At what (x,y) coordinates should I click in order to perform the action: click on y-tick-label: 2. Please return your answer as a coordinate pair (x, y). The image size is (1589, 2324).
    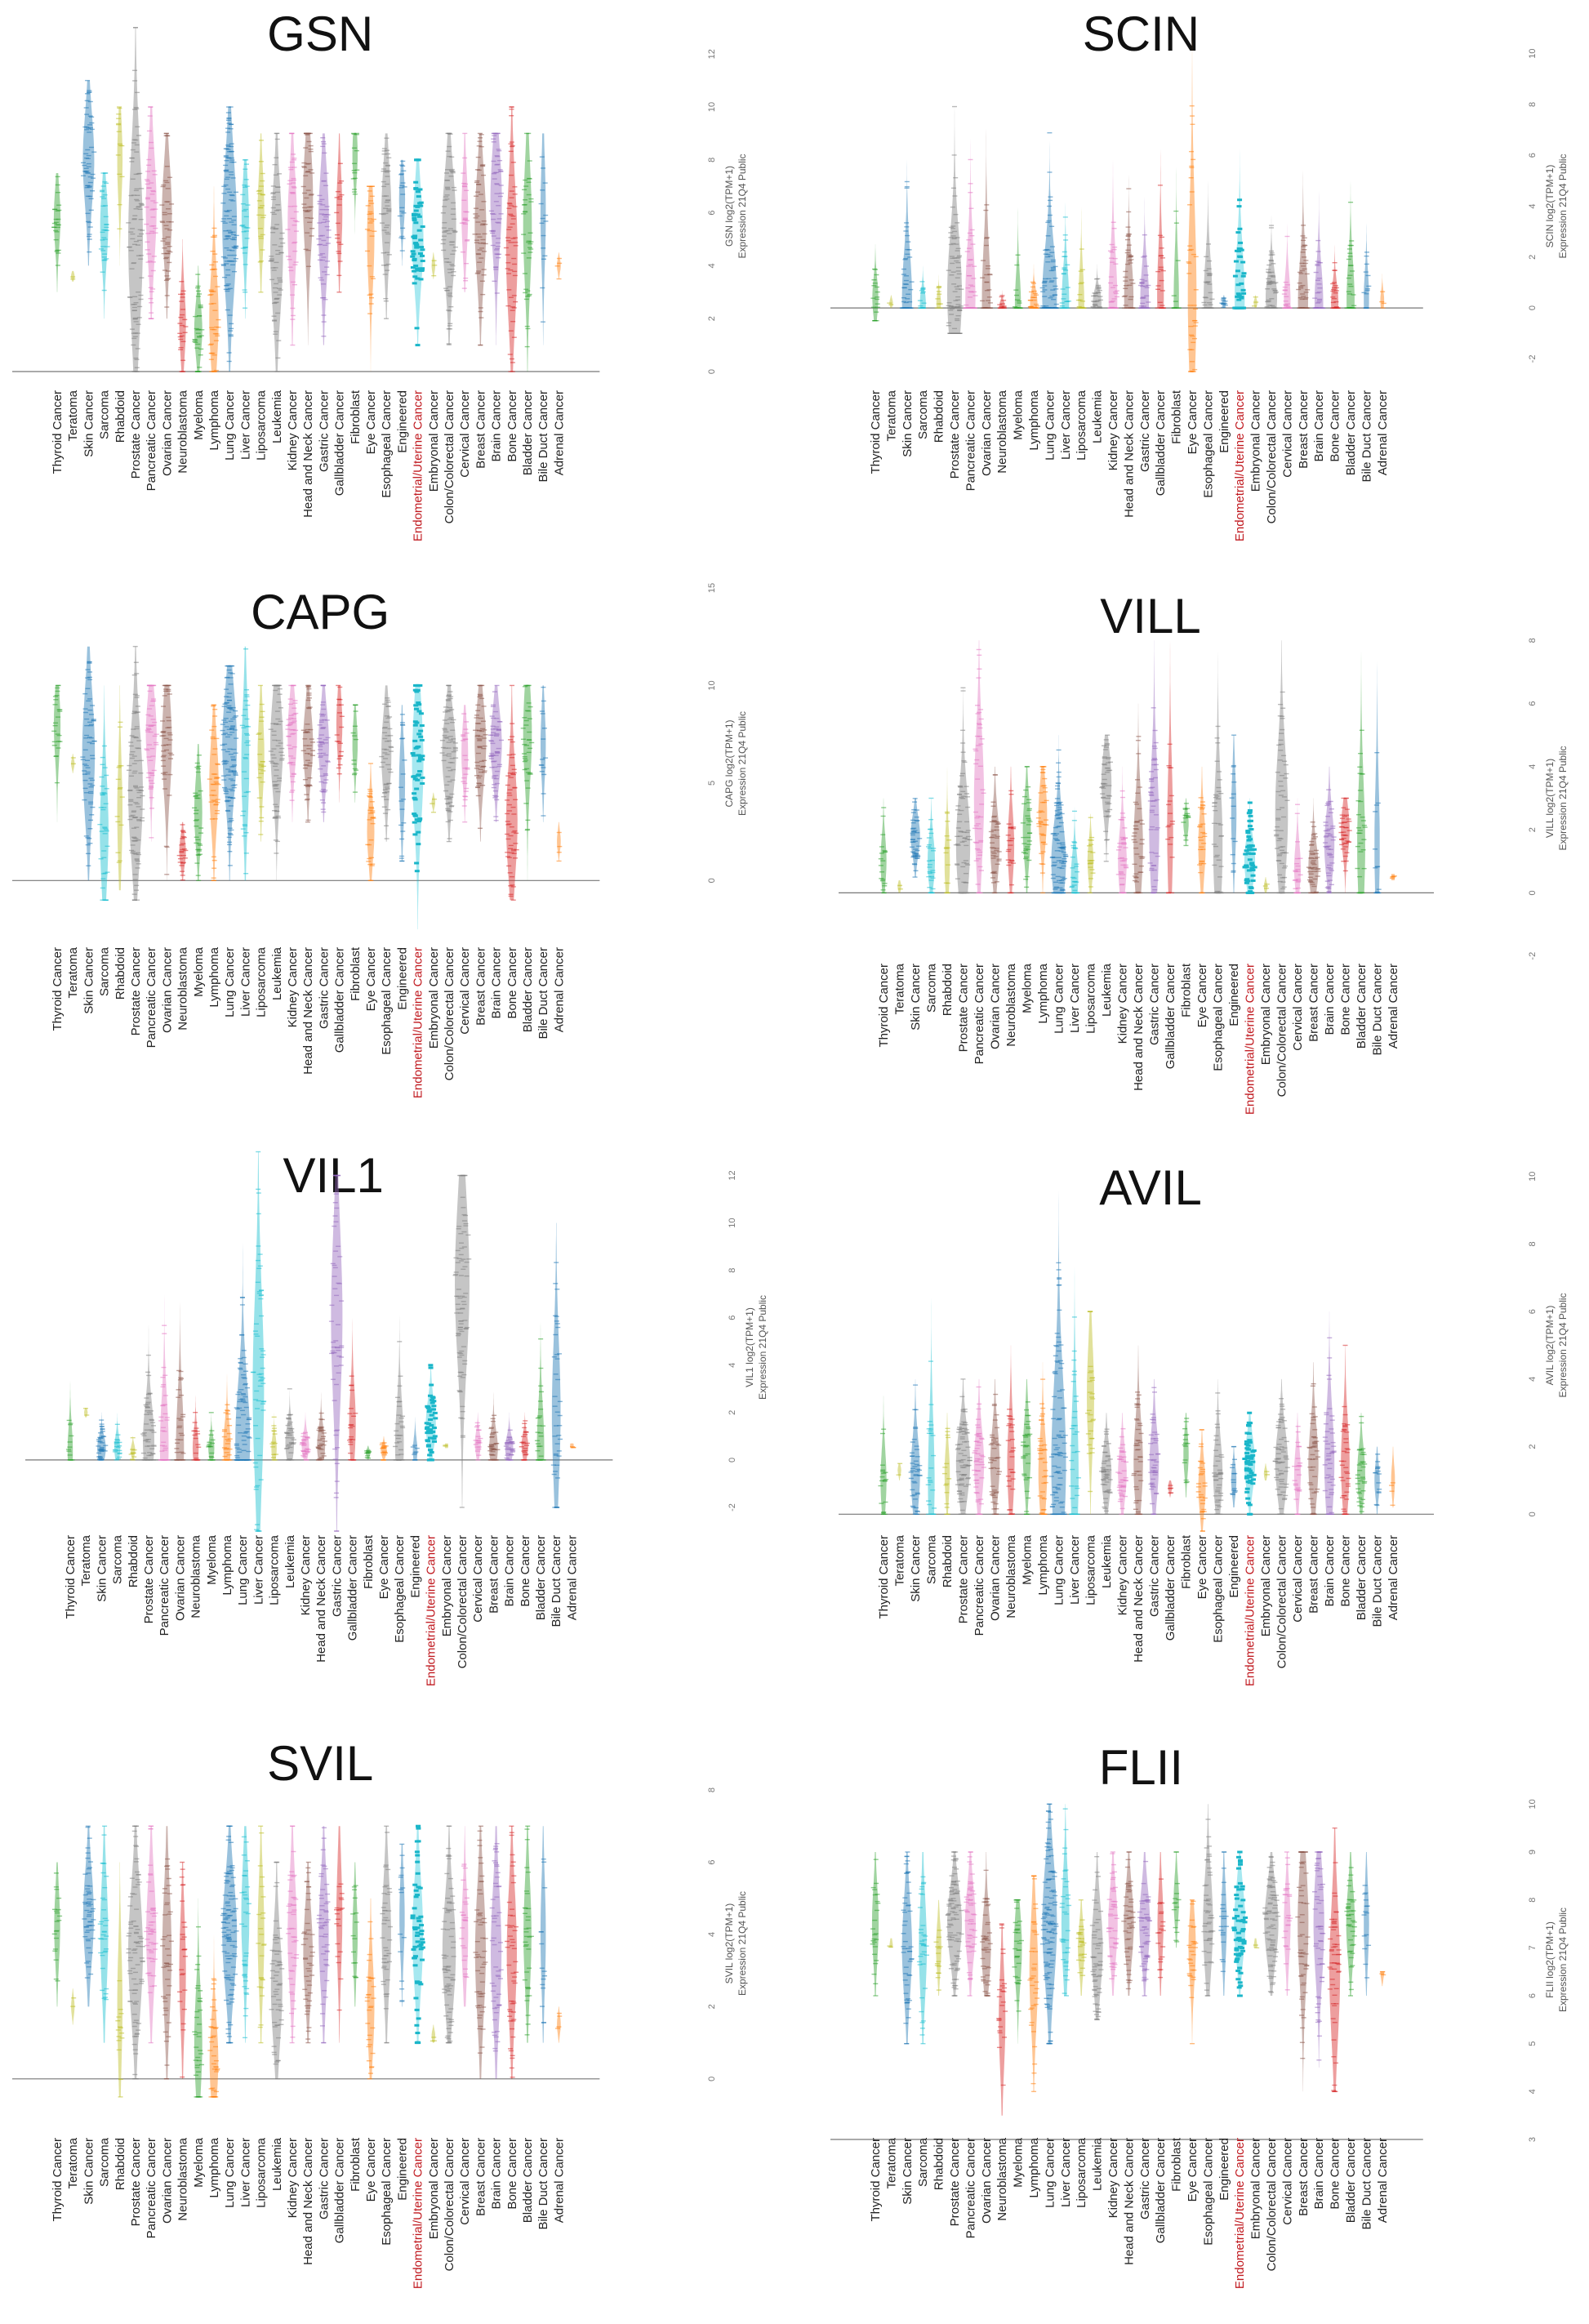
    Looking at the image, I should click on (1533, 830).